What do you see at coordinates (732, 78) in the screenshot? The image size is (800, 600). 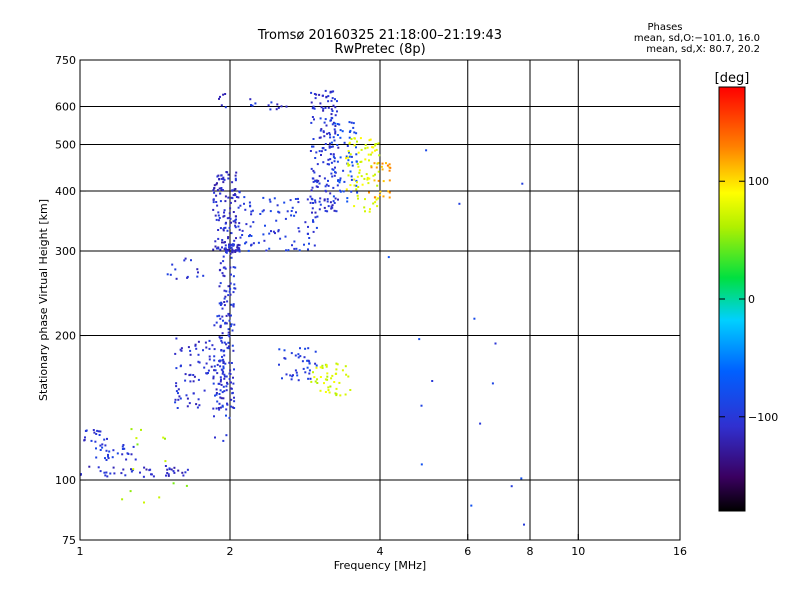 I see `colorbar-label: [deg]` at bounding box center [732, 78].